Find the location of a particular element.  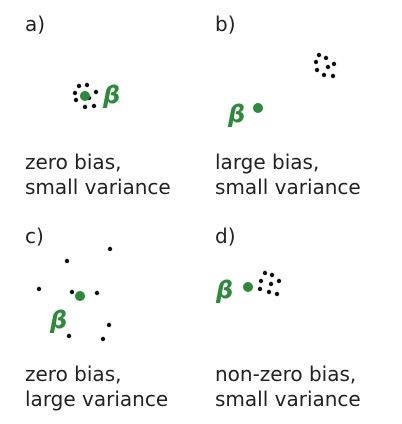

plot-d: β is located at coordinates (248, 287).